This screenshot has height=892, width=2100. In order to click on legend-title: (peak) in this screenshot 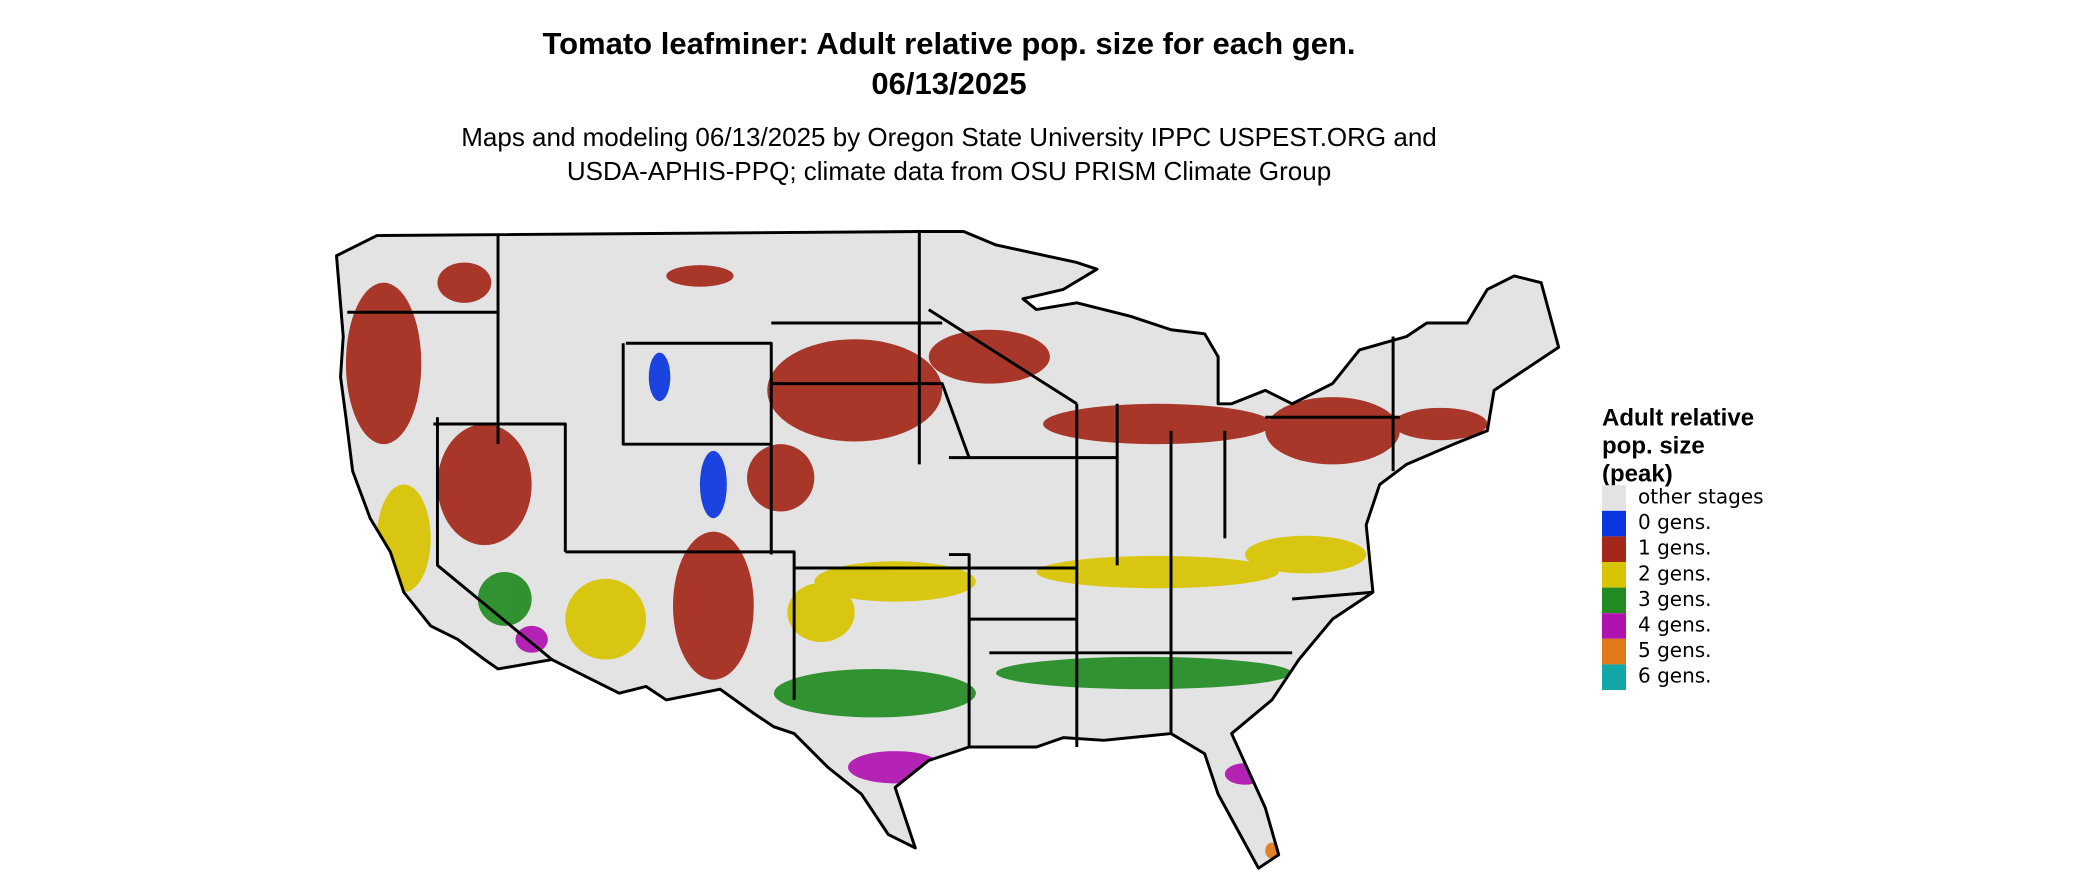, I will do `click(1637, 473)`.